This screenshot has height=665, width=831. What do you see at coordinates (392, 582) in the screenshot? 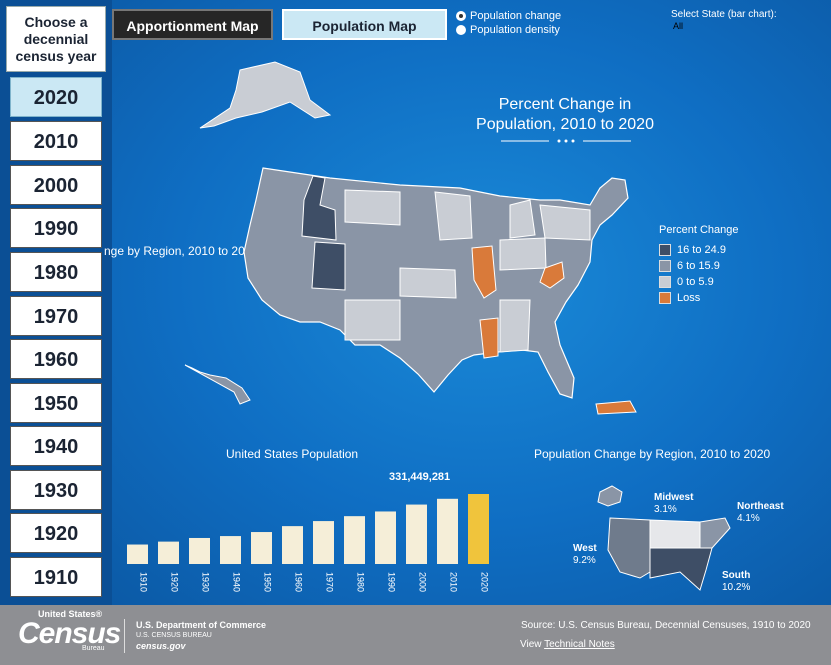
I see `bar-tick-label: 1990` at bounding box center [392, 582].